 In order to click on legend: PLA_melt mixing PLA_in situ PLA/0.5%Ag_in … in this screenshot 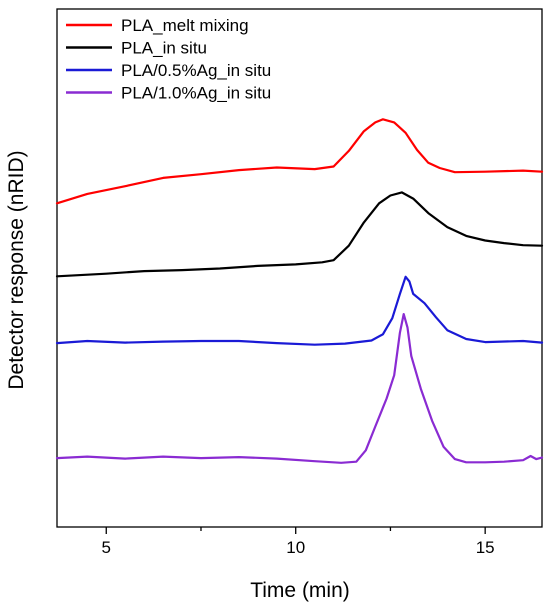, I will do `click(168, 59)`.